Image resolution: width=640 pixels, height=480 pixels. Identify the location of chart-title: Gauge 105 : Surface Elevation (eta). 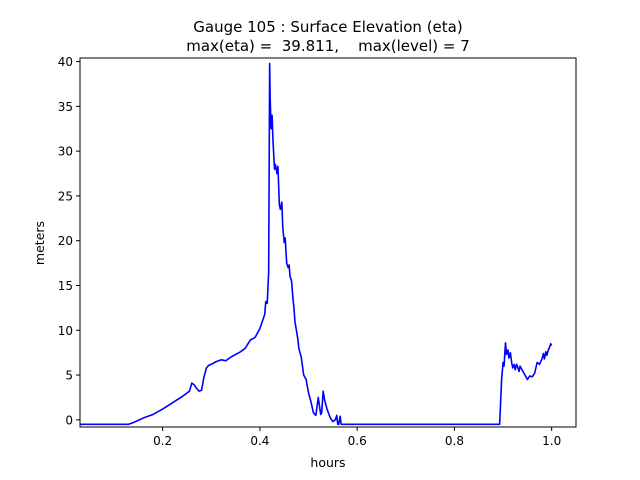
(327, 27).